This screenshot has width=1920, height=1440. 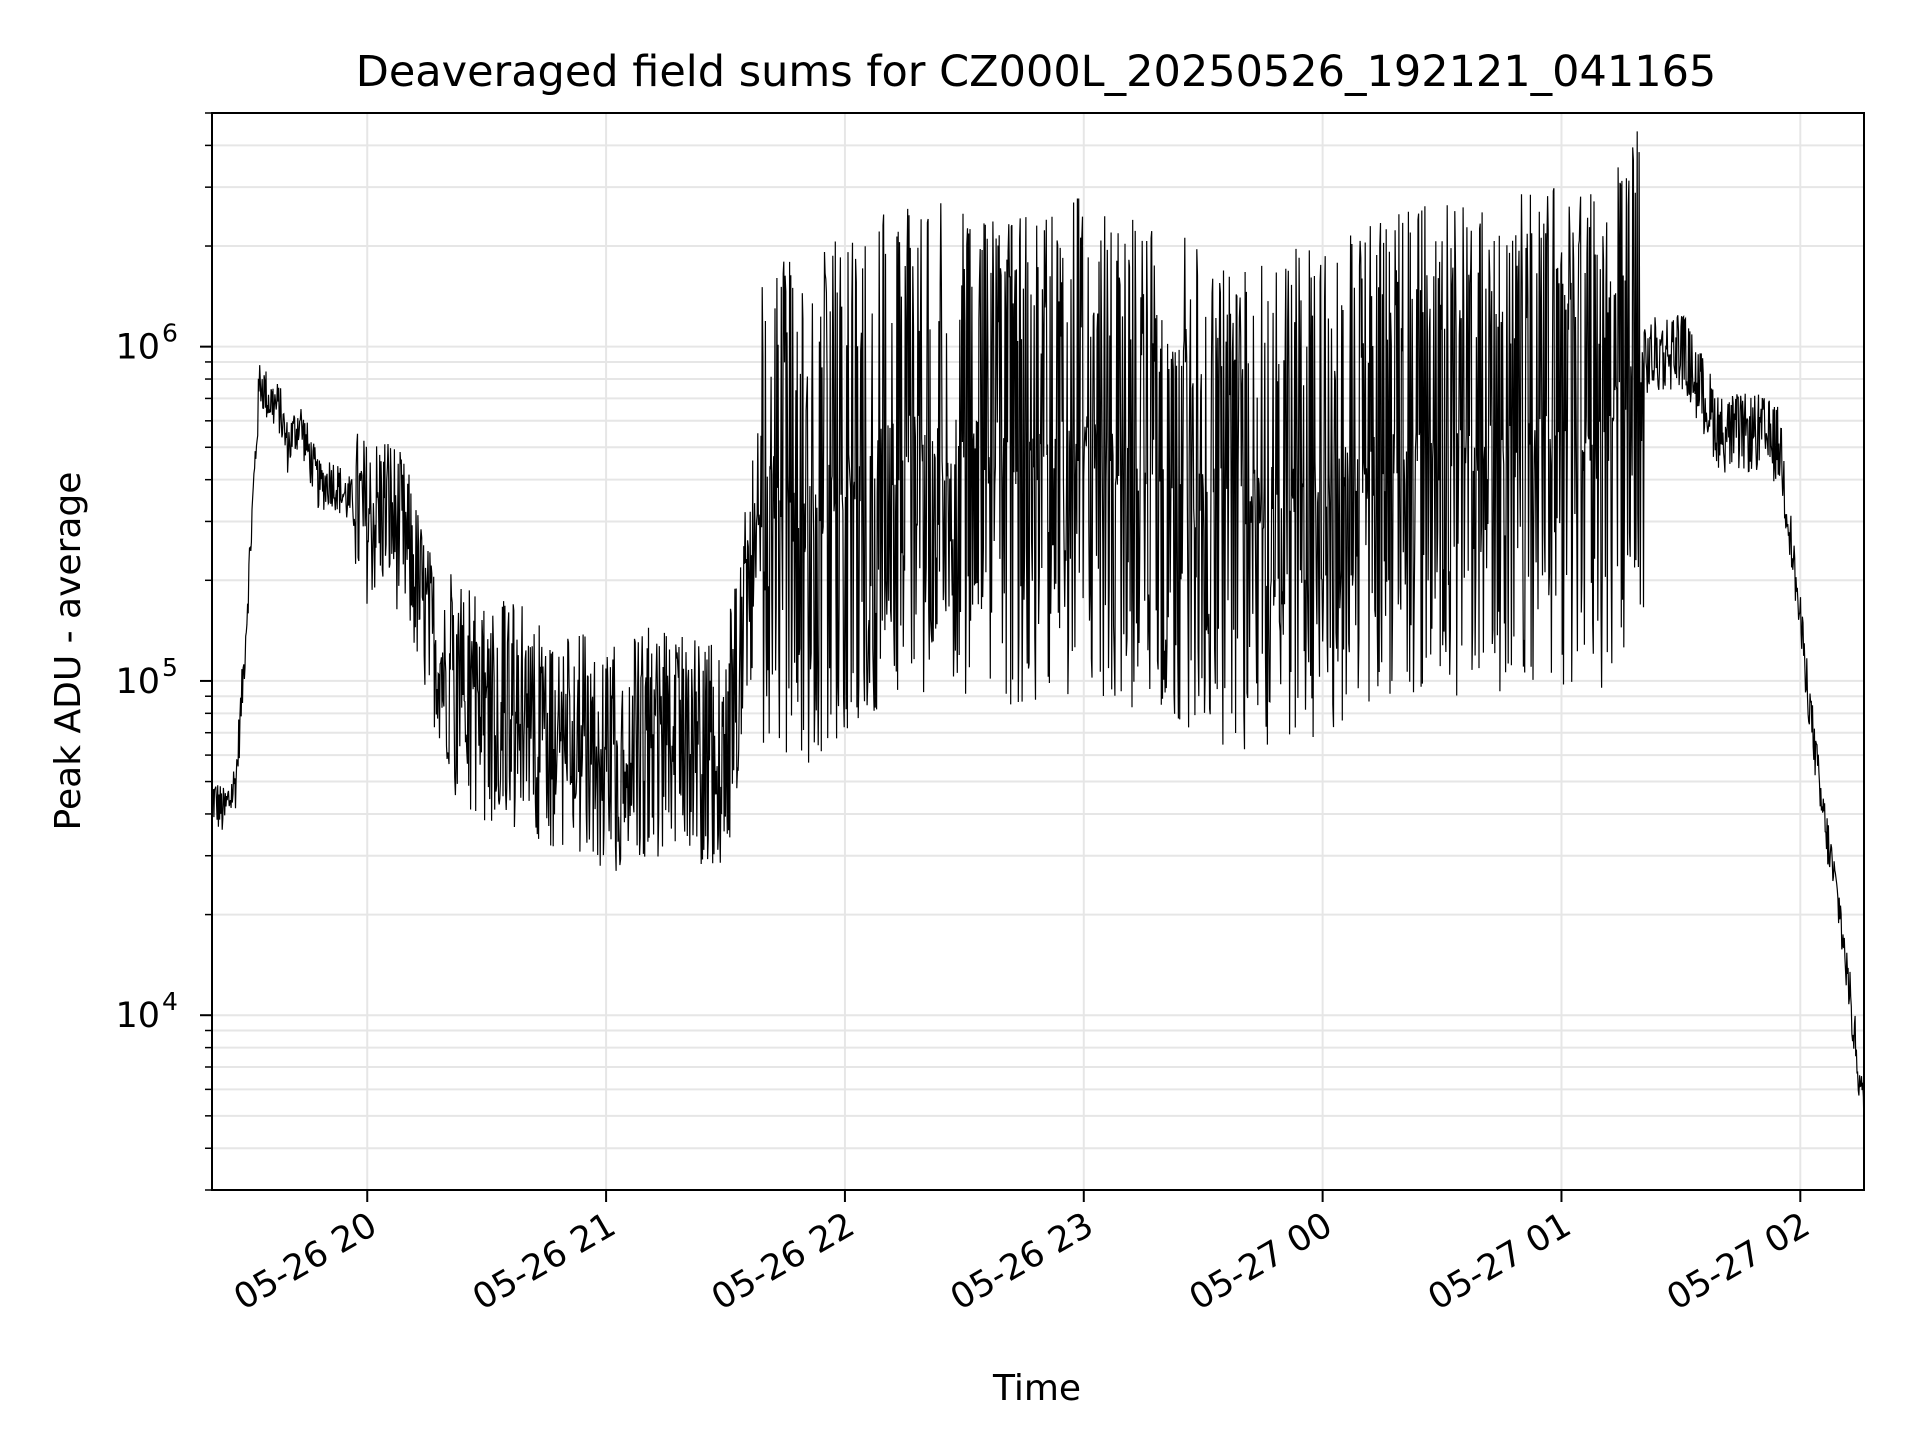 I want to click on y-tick-exponent: 6, so click(x=170, y=333).